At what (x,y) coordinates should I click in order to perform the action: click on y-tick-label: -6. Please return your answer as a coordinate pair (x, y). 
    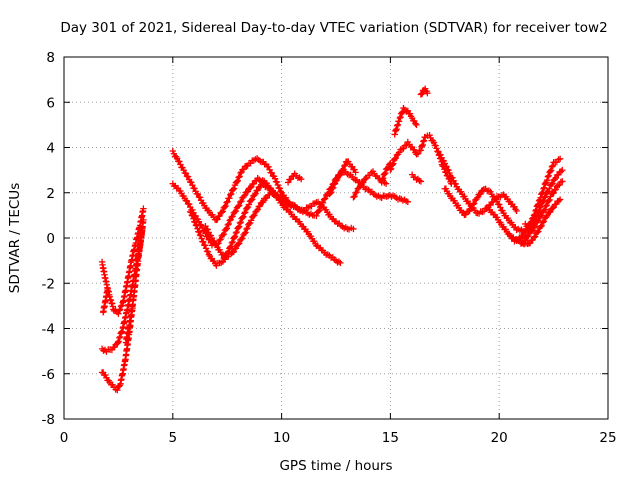
    Looking at the image, I should click on (48, 375).